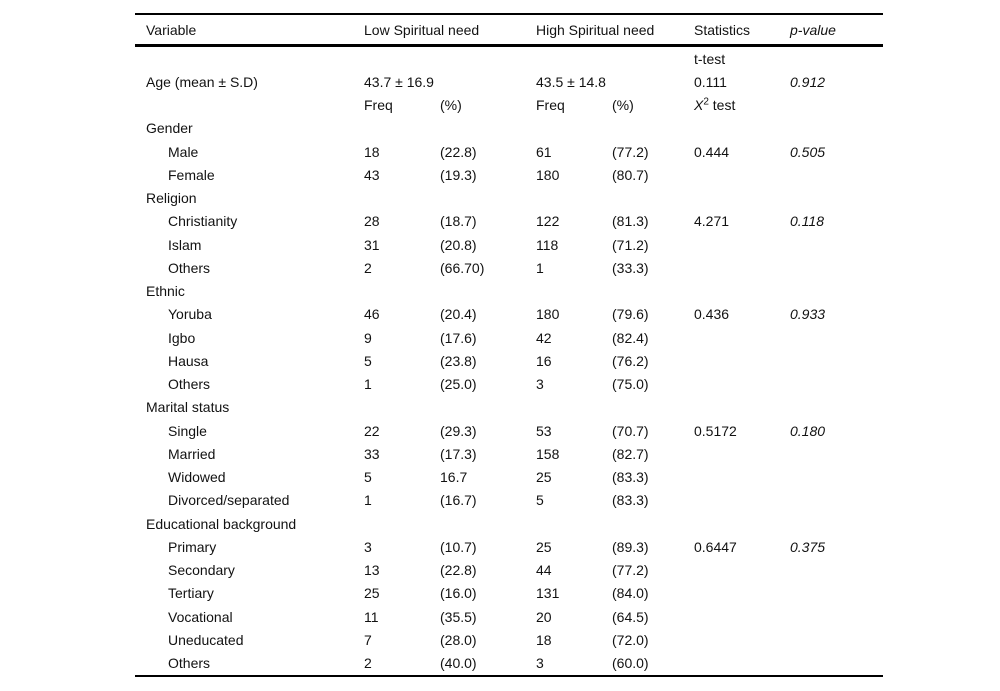 The image size is (1000, 691). Describe the element at coordinates (368, 546) in the screenshot. I see `cell-low-freq: 3` at that location.